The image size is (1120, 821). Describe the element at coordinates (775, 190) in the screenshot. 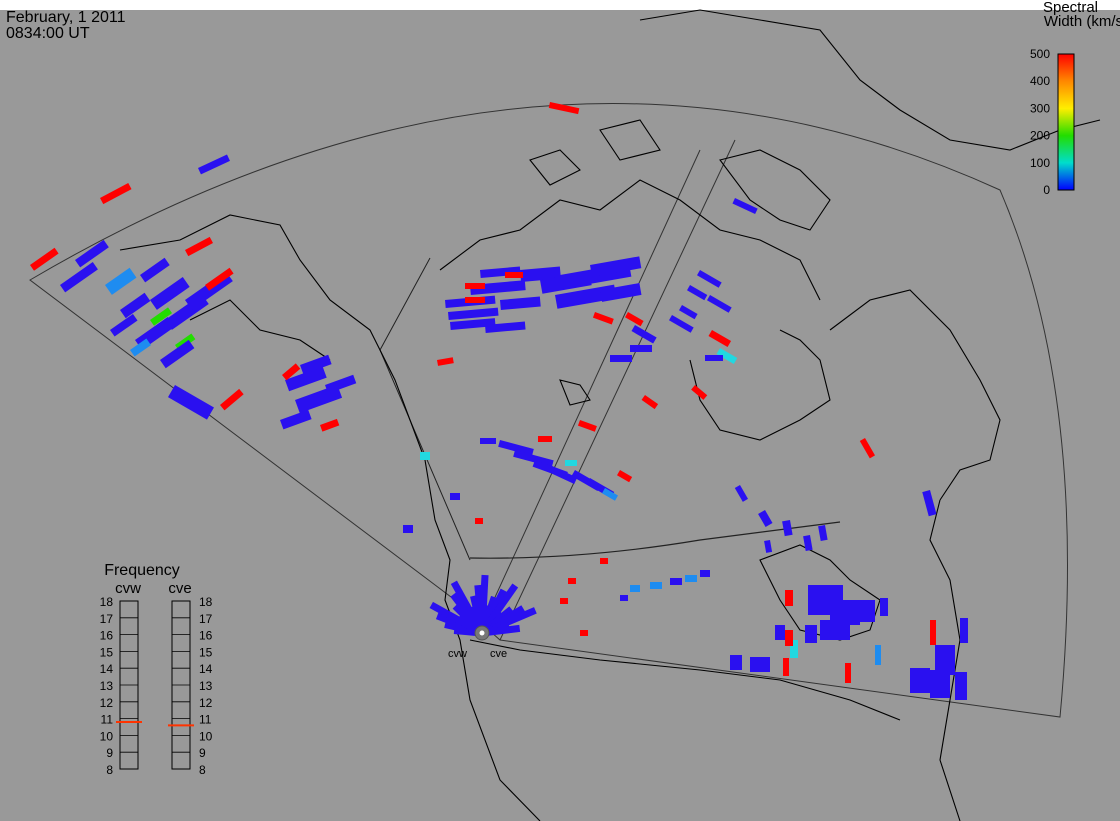

I see `coastline-baffin` at that location.